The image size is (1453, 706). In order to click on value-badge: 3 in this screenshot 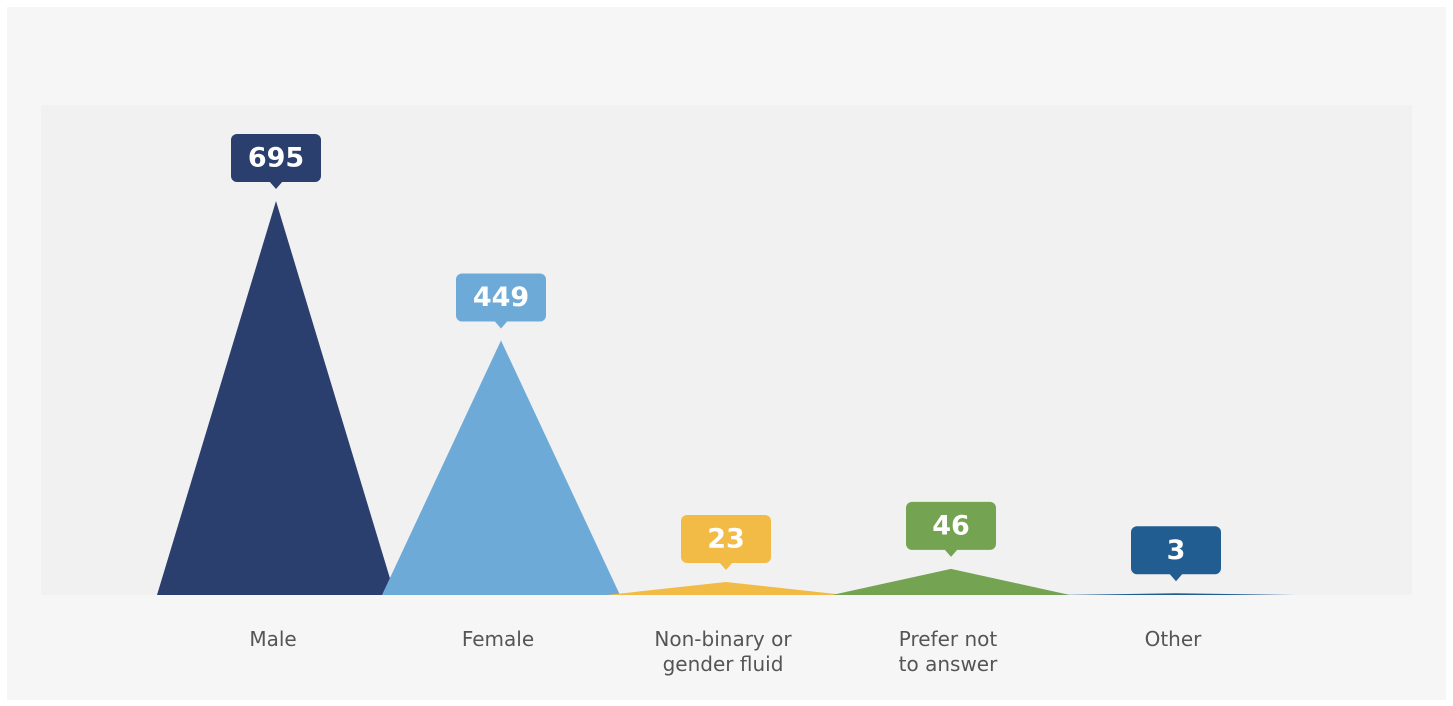, I will do `click(1176, 554)`.